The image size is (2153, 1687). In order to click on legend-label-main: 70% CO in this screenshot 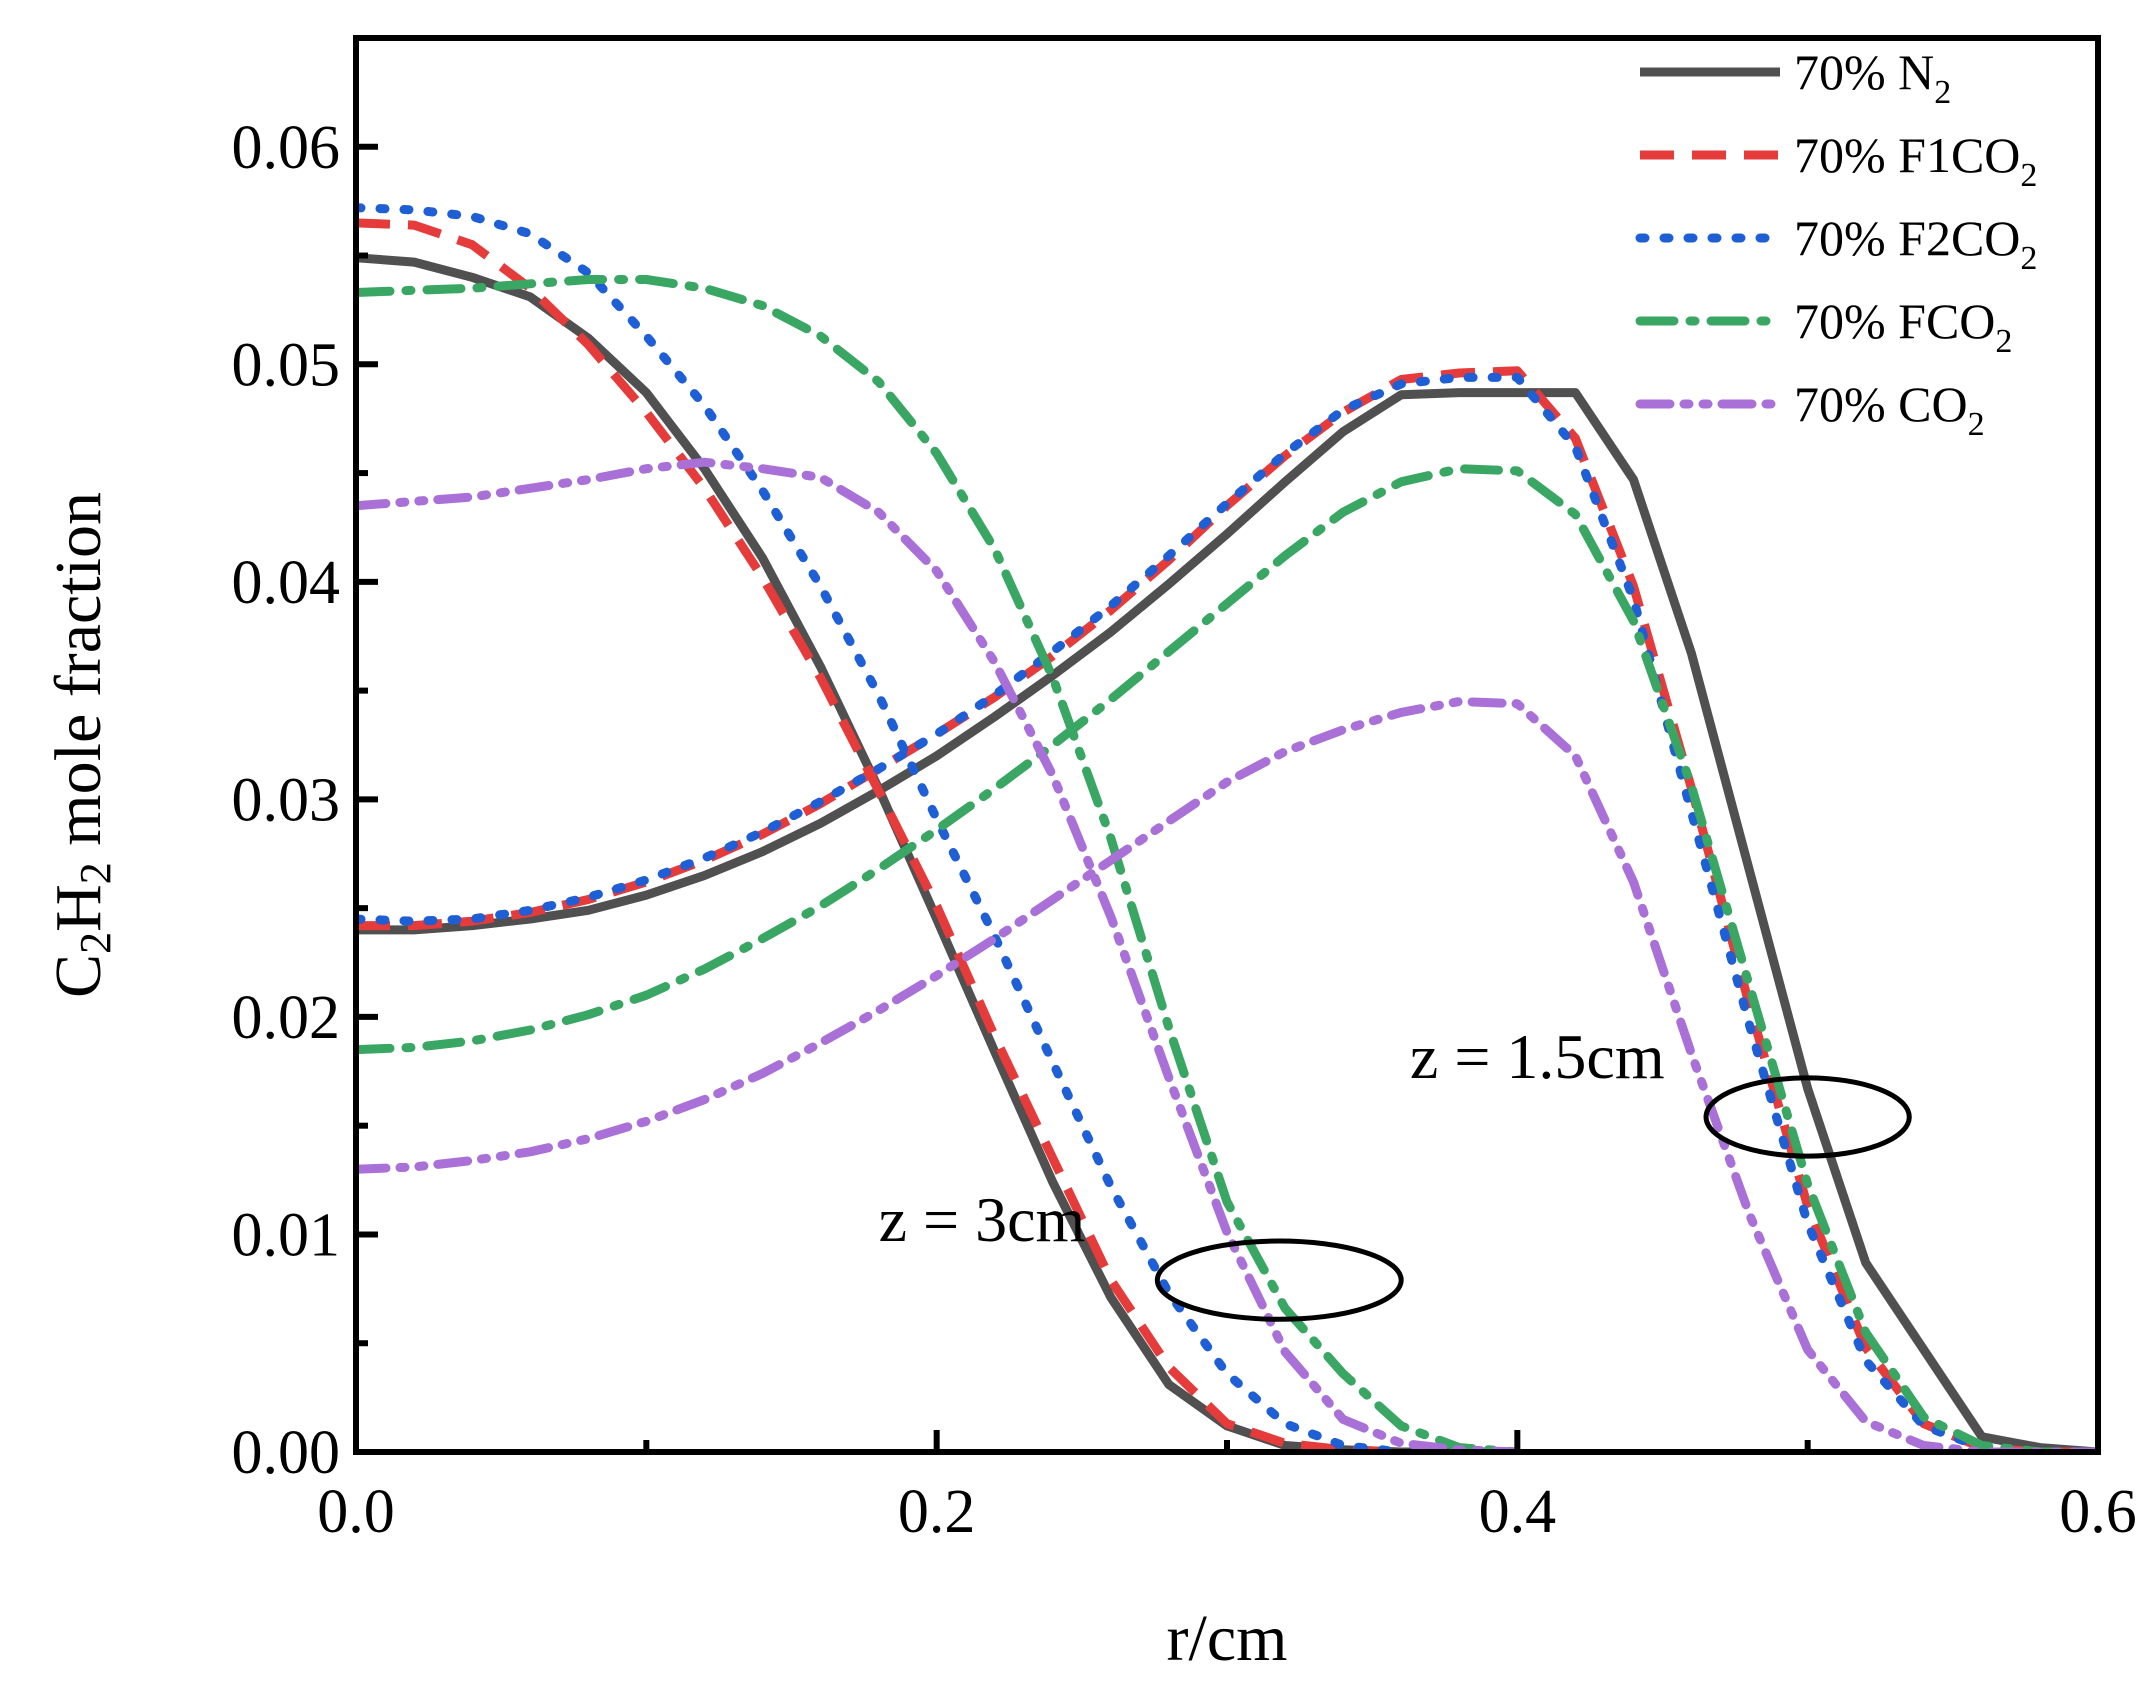, I will do `click(1881, 404)`.